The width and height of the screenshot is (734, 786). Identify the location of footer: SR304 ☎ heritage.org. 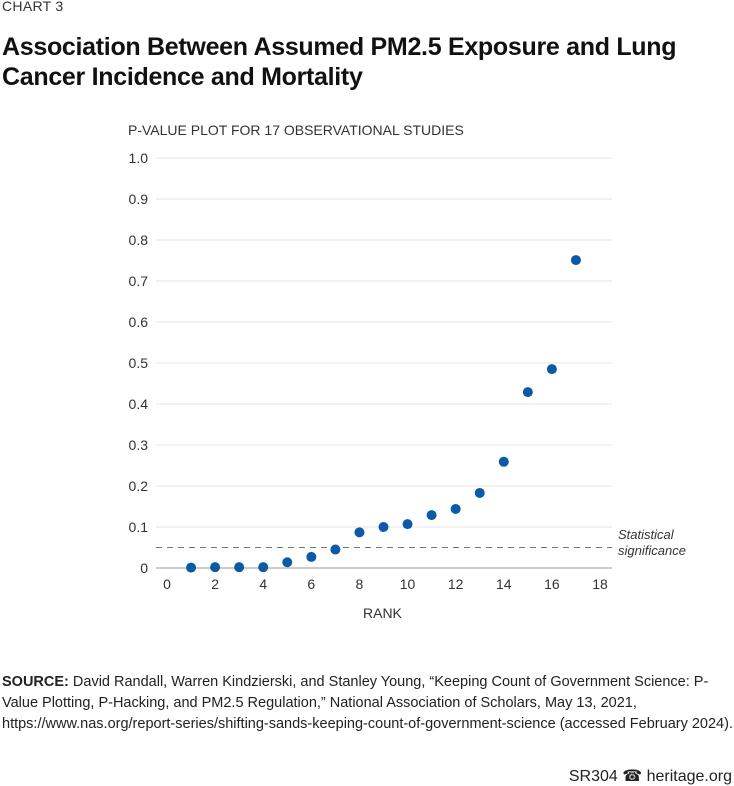
(650, 776).